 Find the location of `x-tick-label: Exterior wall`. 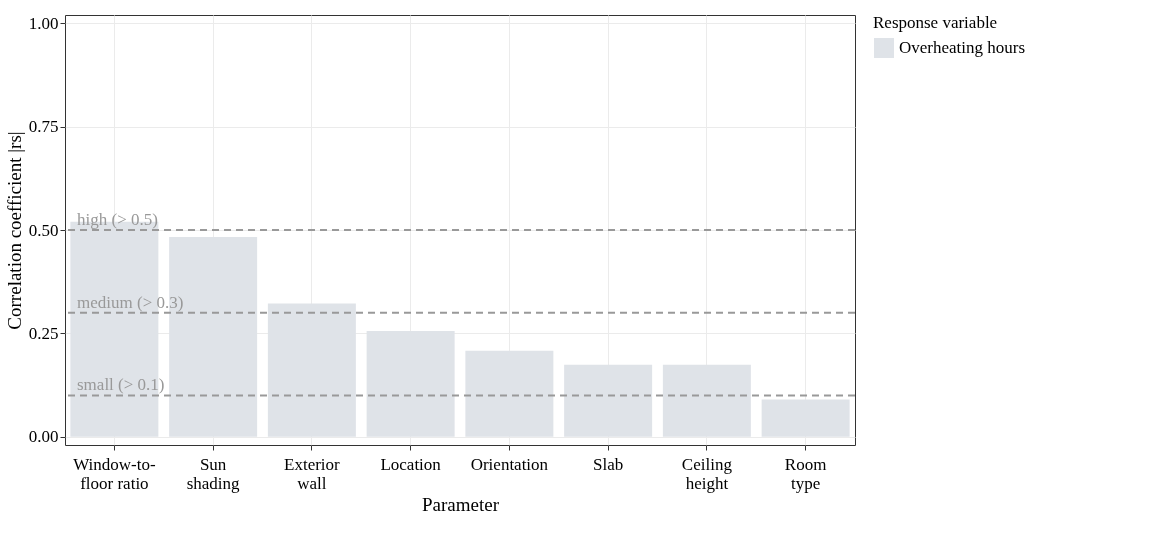

x-tick-label: Exterior wall is located at coordinates (312, 473).